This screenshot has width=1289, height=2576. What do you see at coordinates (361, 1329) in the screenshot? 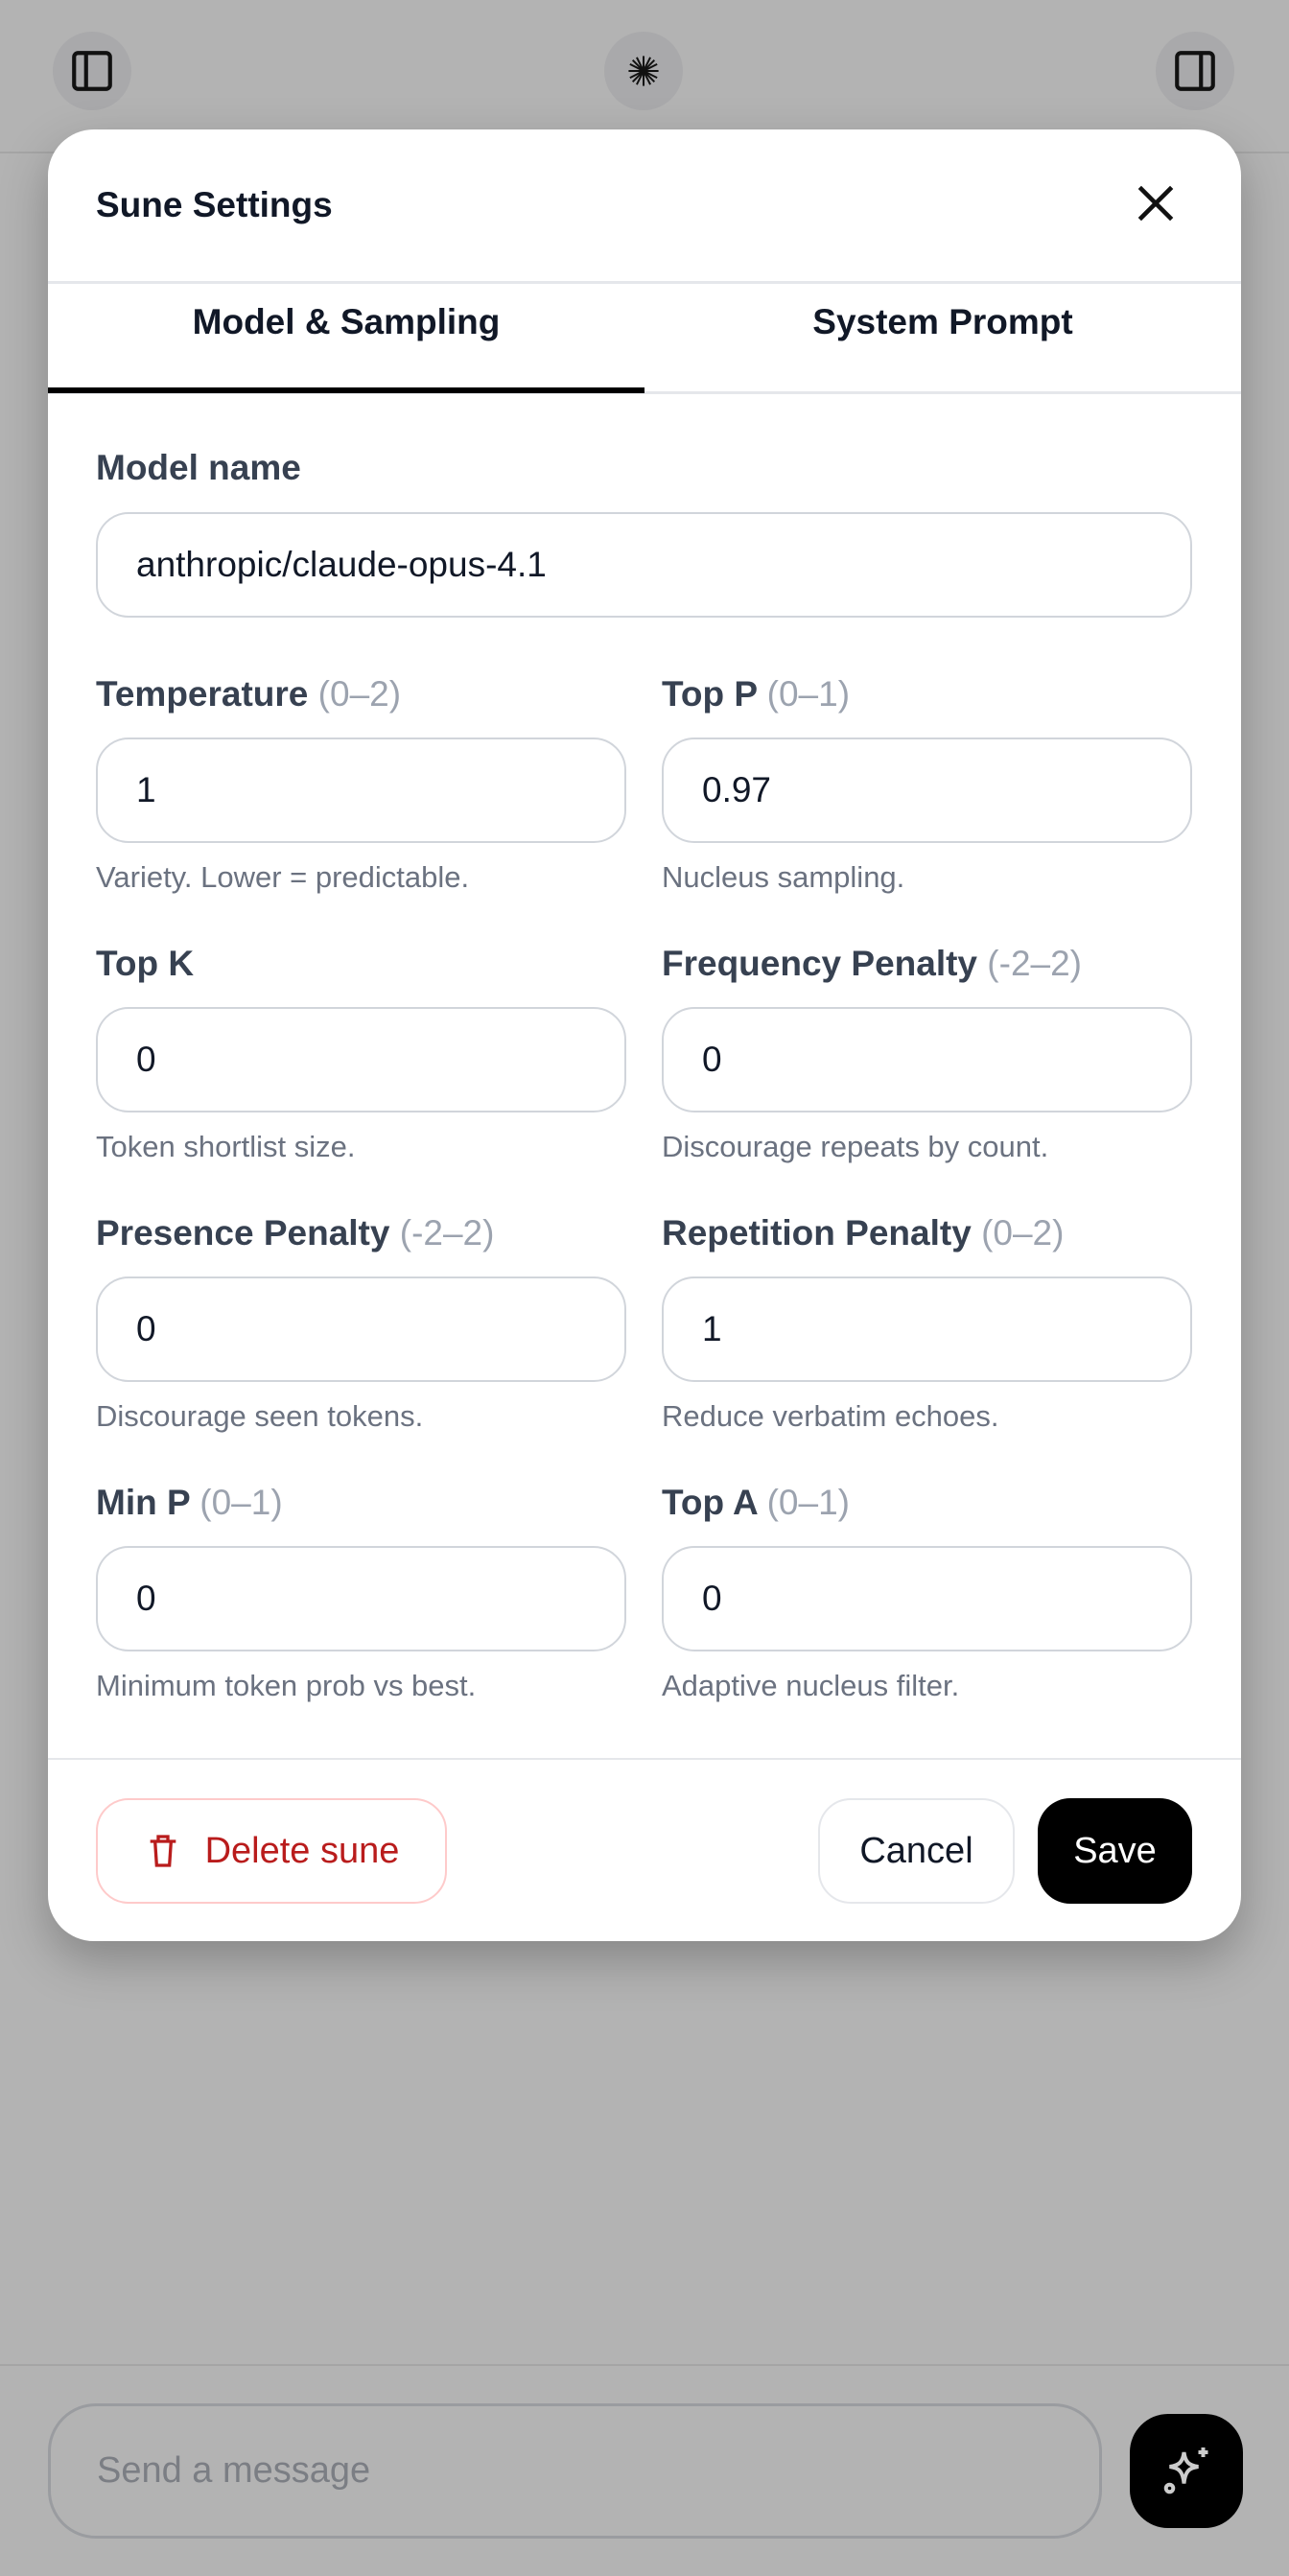
I see `presence-penalty-input: 0` at bounding box center [361, 1329].